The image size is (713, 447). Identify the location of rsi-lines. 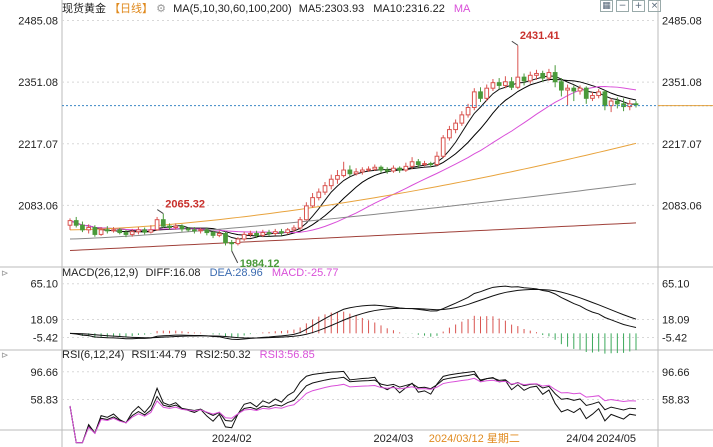
(353, 407).